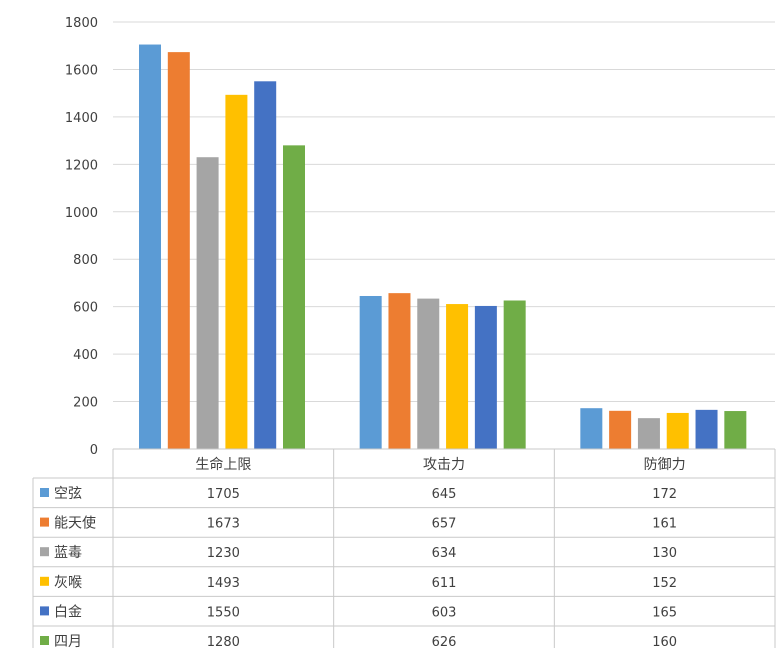  What do you see at coordinates (68, 612) in the screenshot?
I see `legend-label: 白金` at bounding box center [68, 612].